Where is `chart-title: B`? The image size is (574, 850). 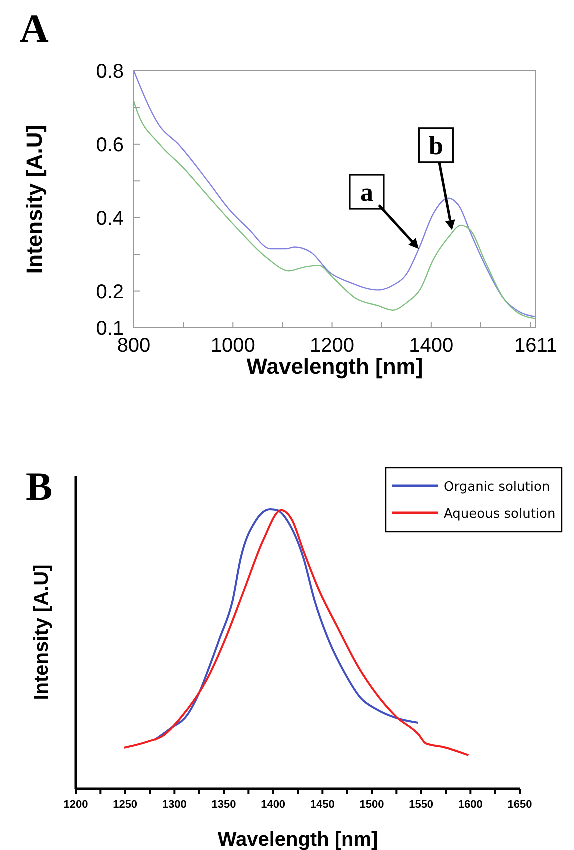 chart-title: B is located at coordinates (39, 486).